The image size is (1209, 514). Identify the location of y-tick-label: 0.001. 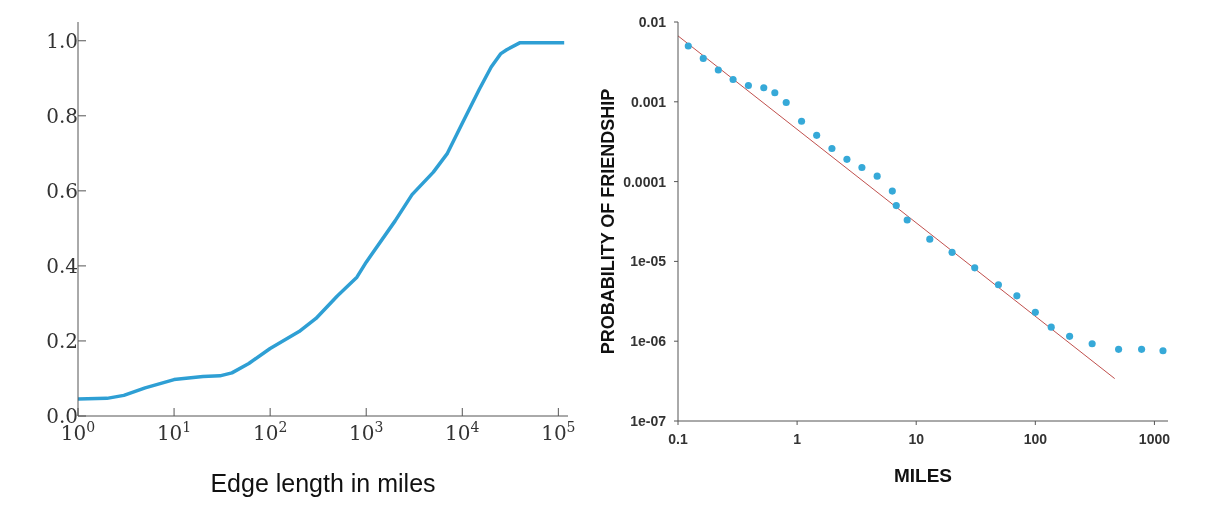
(648, 101).